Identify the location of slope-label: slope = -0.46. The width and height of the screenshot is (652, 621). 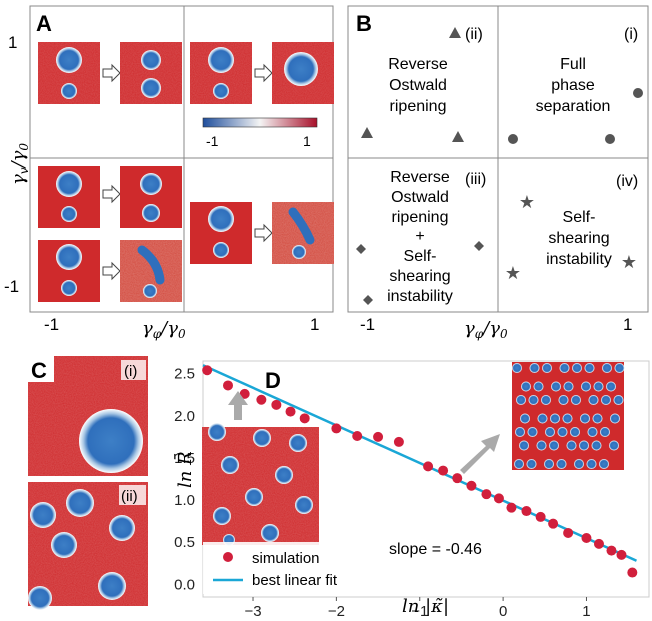
(435, 549).